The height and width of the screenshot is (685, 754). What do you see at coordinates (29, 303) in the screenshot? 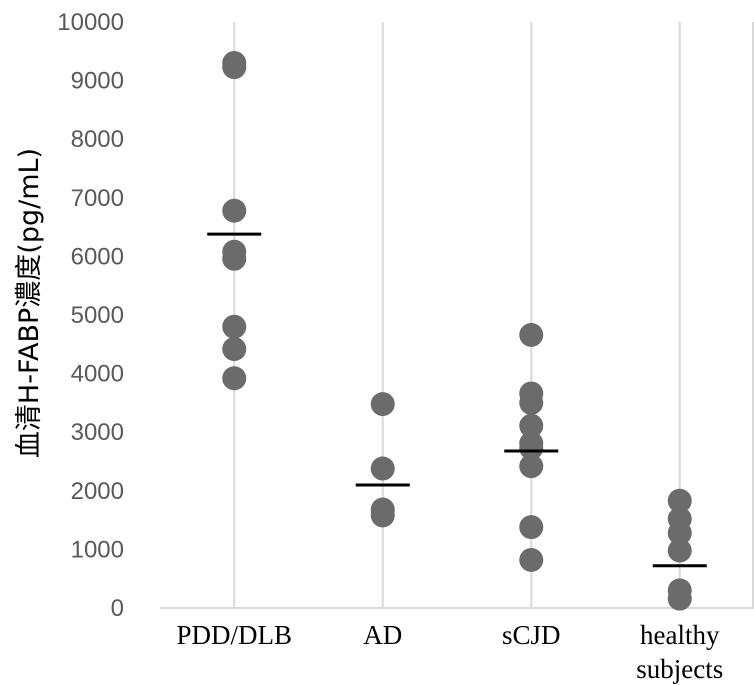
I see `y-axis-label: 血清H-FABP濃度(pg/mL)` at bounding box center [29, 303].